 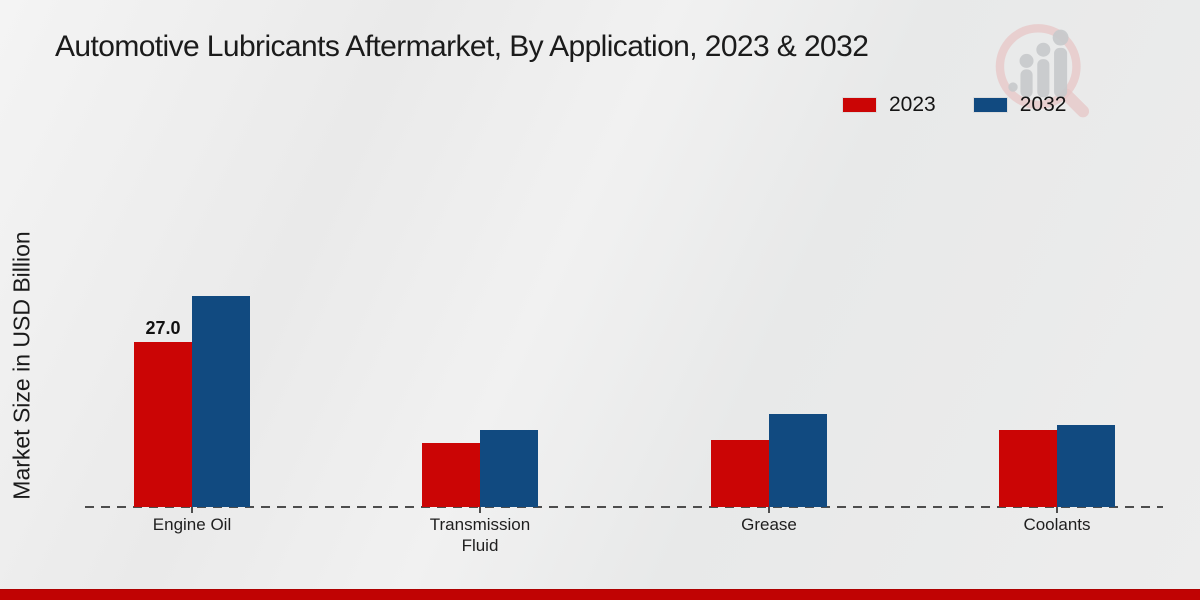 I want to click on bar-group-engine-oil: 27.0, so click(x=192, y=401).